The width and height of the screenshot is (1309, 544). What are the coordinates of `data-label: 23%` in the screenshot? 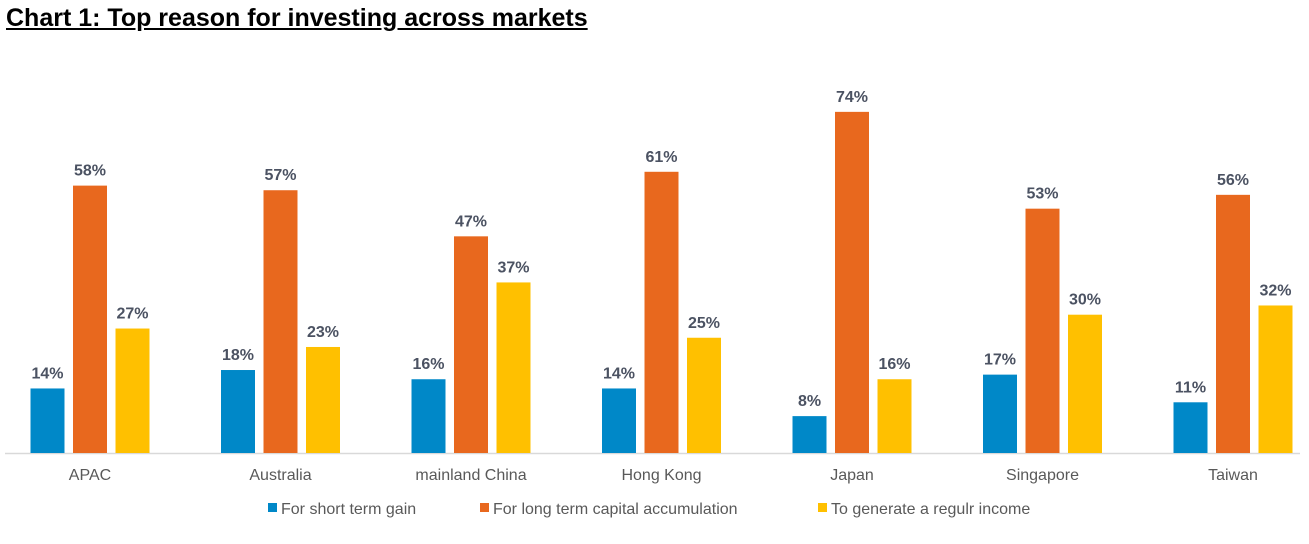 It's located at (323, 332).